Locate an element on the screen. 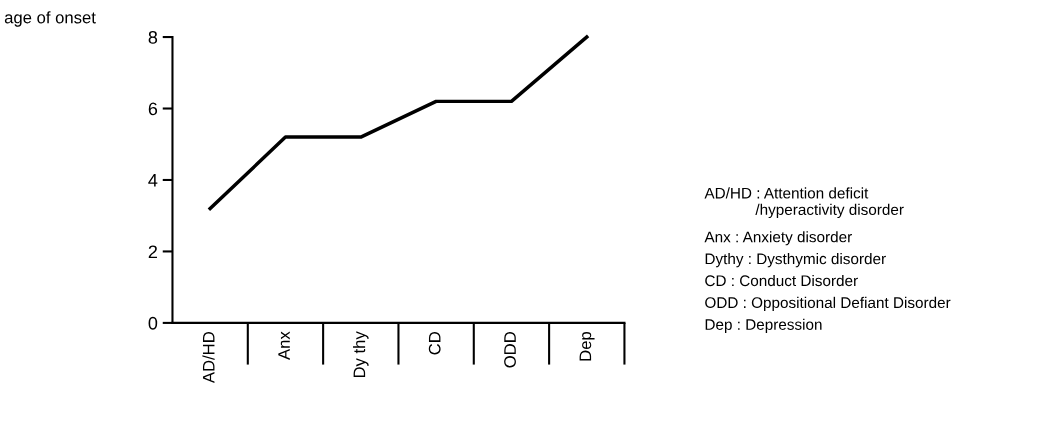 Image resolution: width=1039 pixels, height=421 pixels. text: Dep : Depression is located at coordinates (763, 325).